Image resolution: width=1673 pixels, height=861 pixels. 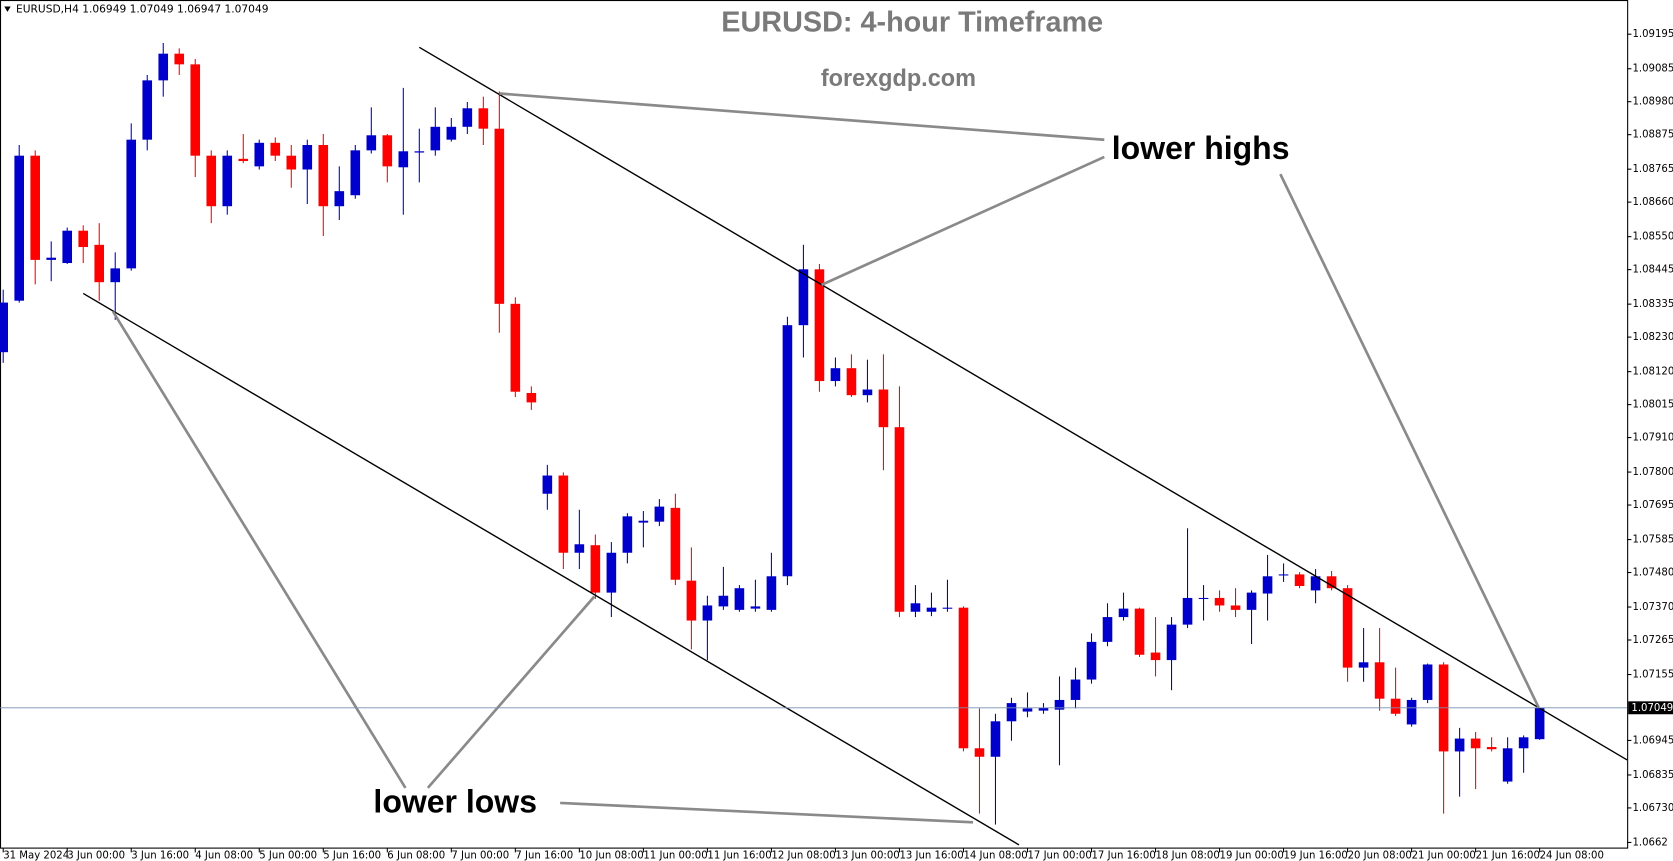 What do you see at coordinates (1652, 775) in the screenshot?
I see `y-tick-label: 1.06835` at bounding box center [1652, 775].